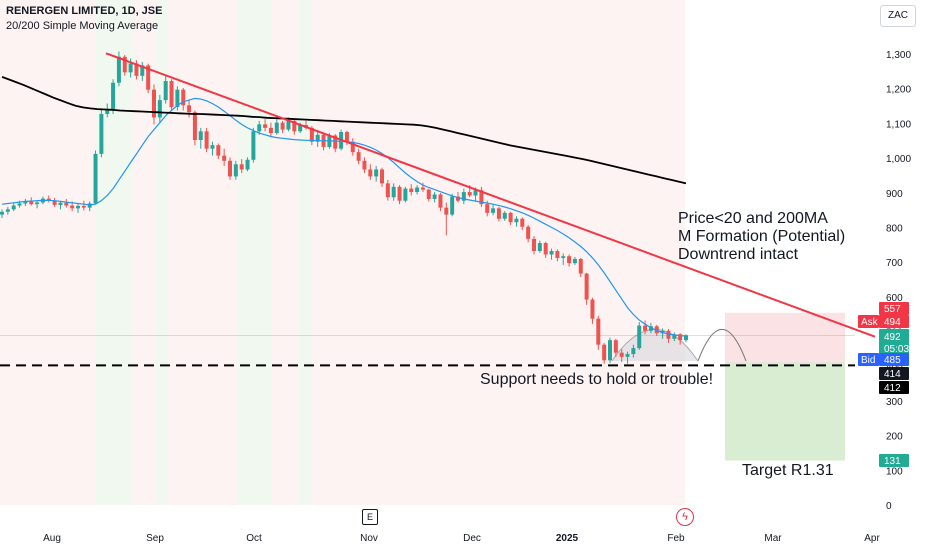  Describe the element at coordinates (894, 437) in the screenshot. I see `y-tick-label: 200` at that location.